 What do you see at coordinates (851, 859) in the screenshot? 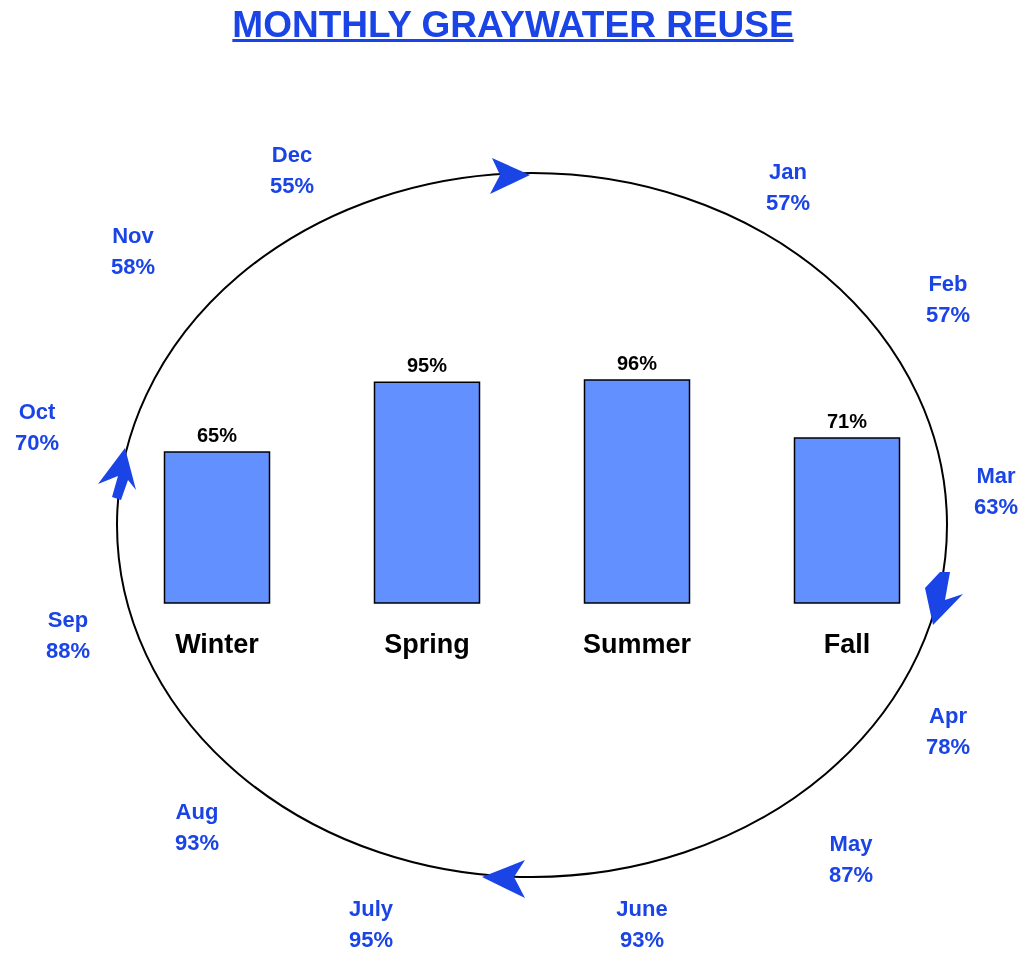
I see `text: May 87%` at bounding box center [851, 859].